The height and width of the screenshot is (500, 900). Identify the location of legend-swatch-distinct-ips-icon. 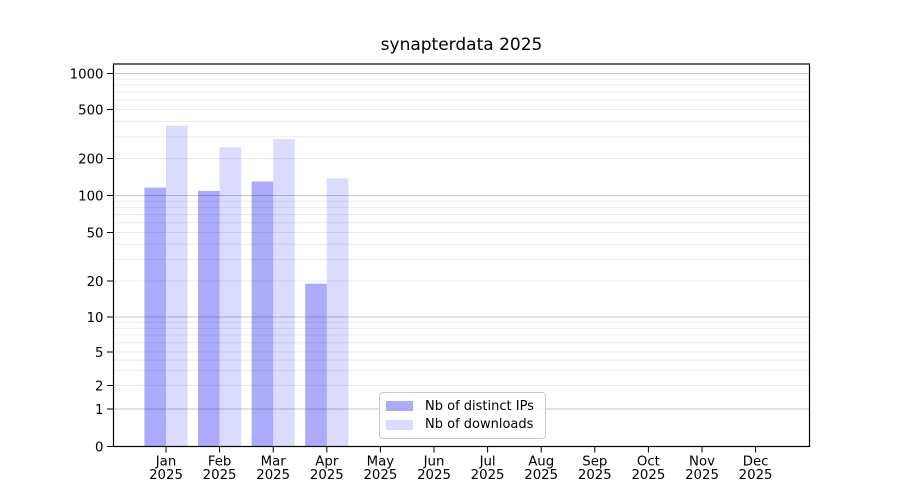
(399, 406).